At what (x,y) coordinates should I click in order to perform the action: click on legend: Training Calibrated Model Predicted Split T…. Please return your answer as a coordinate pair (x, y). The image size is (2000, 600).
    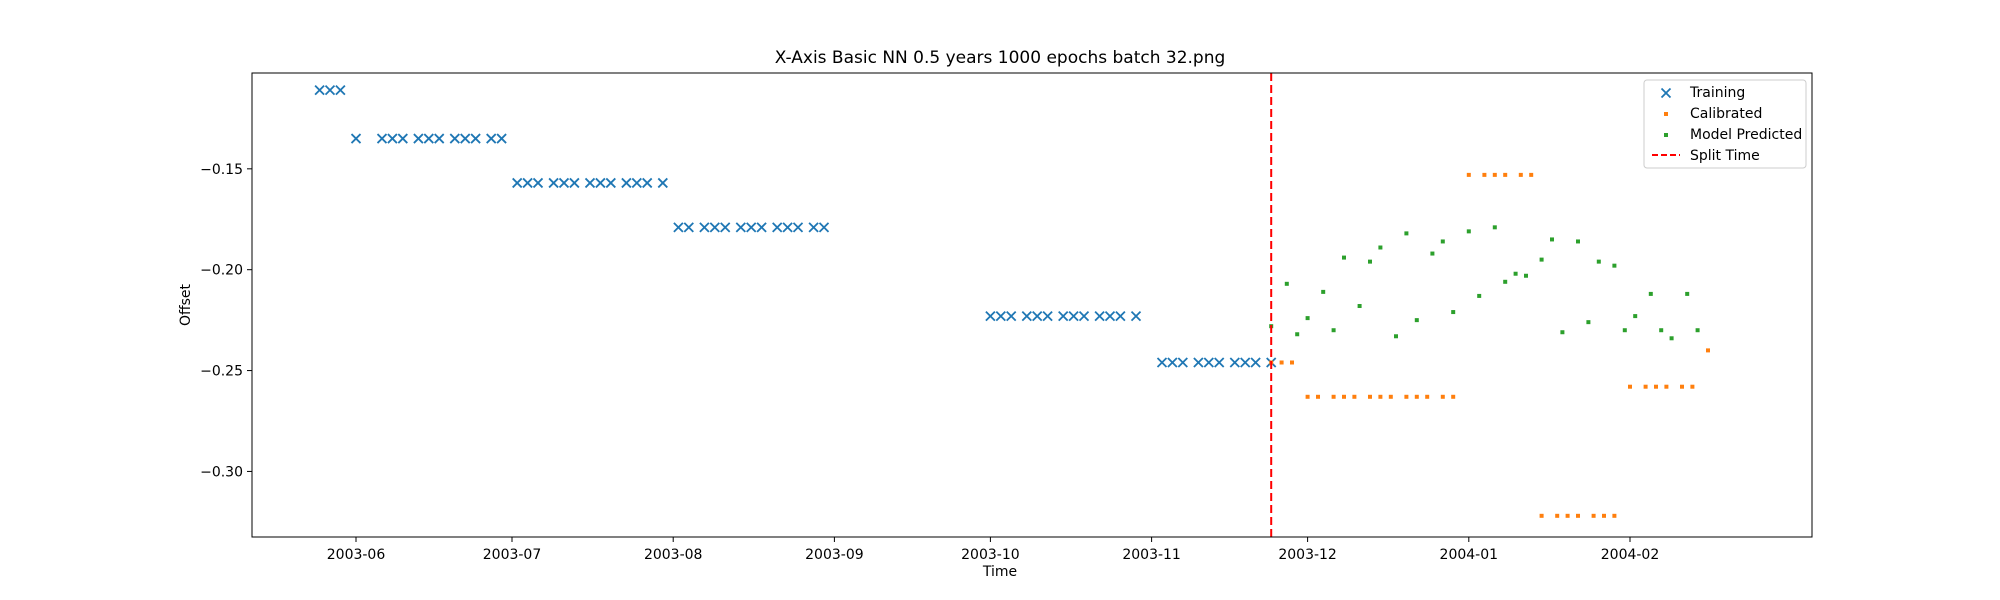
    Looking at the image, I should click on (1725, 124).